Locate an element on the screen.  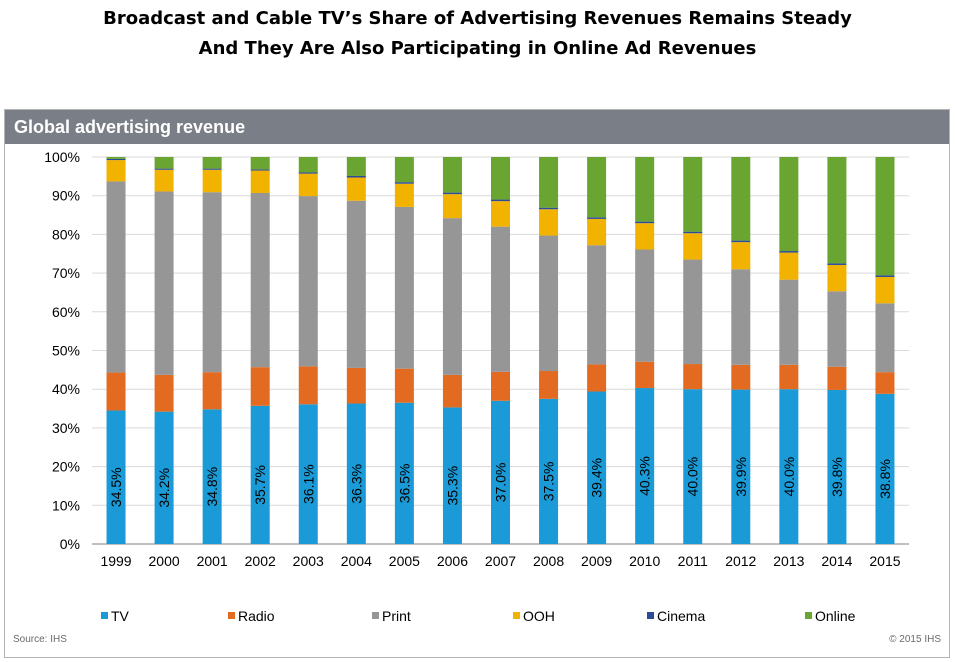
x-tick-label: 2012 is located at coordinates (740, 561).